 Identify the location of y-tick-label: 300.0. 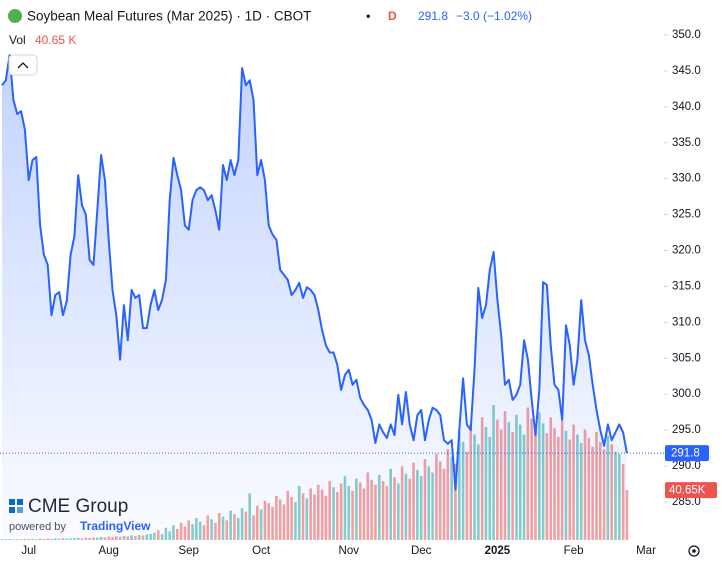
(686, 394).